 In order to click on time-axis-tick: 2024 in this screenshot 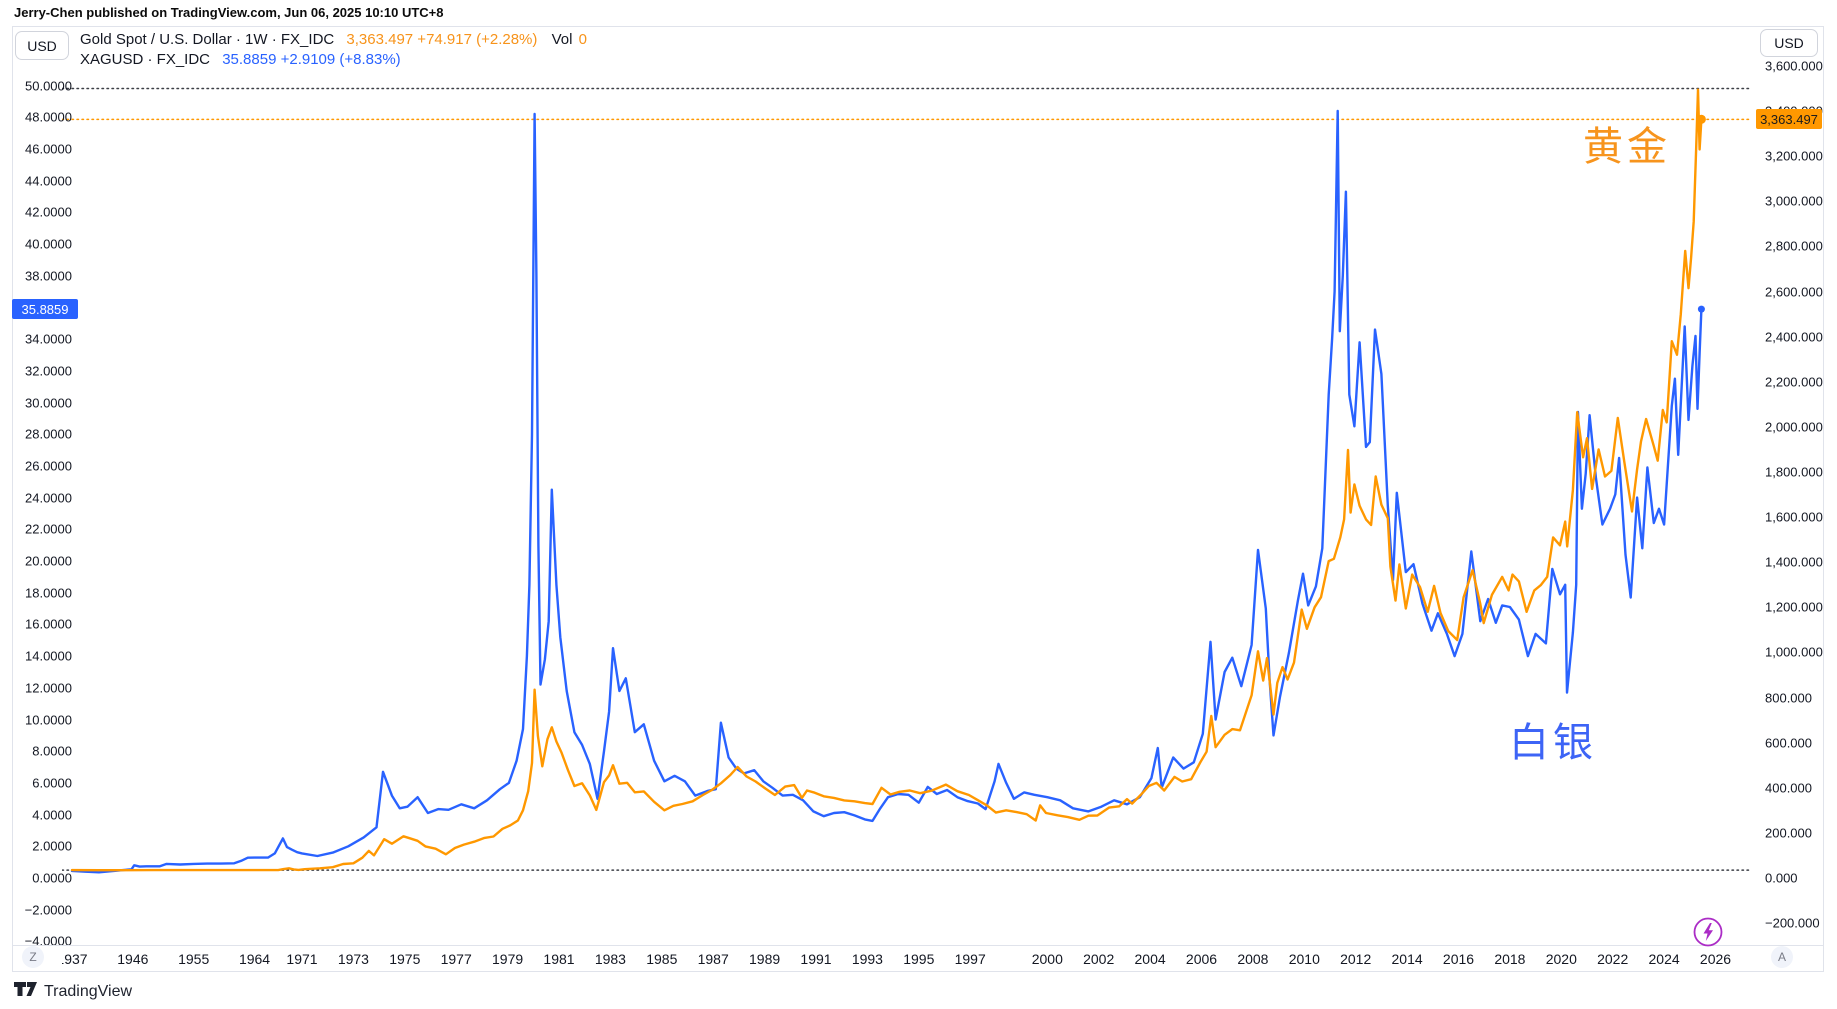, I will do `click(1664, 959)`.